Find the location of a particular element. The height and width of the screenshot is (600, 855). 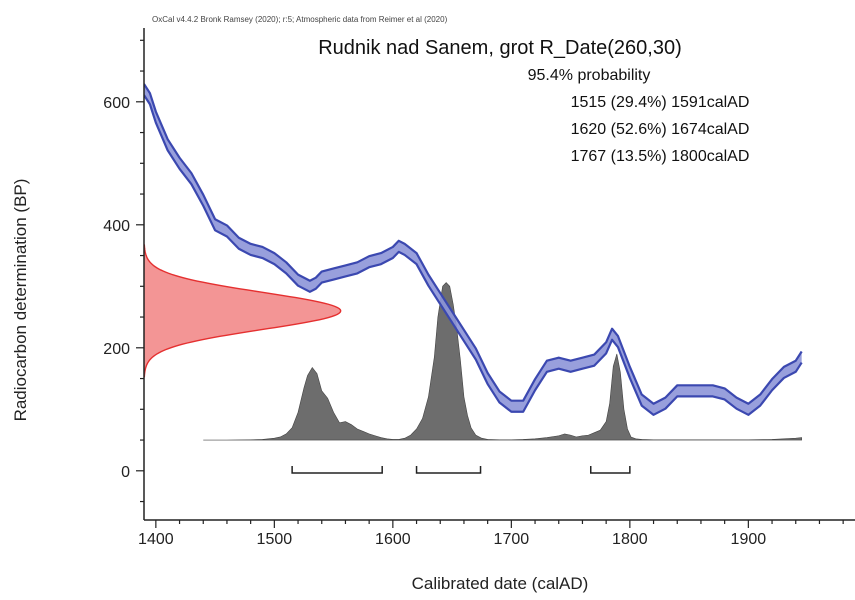

y-tick-label: 400 is located at coordinates (116, 226).